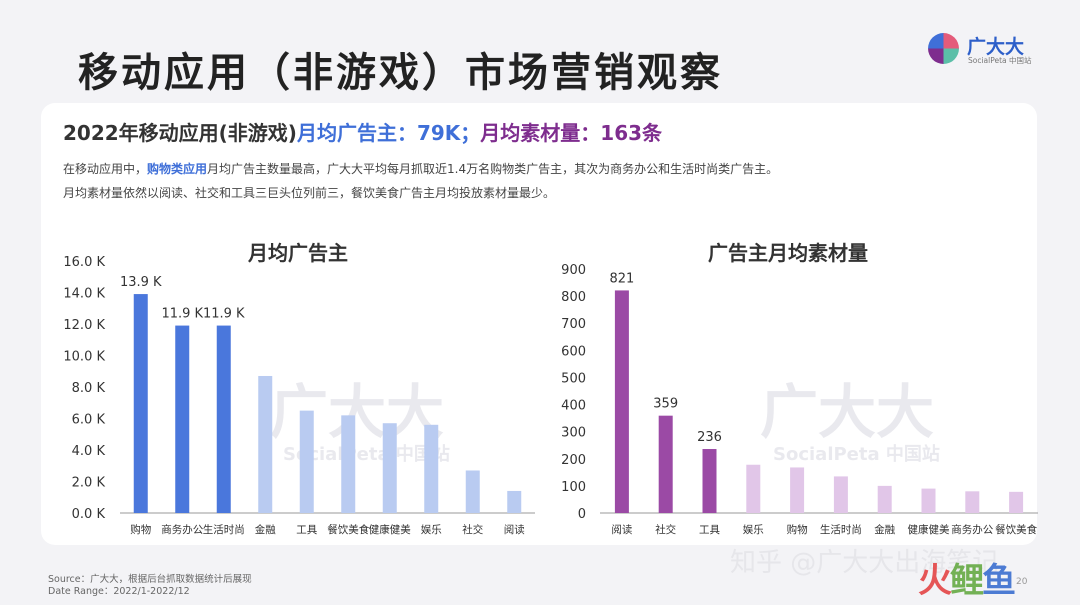 Image resolution: width=1080 pixels, height=605 pixels. I want to click on y-tick-label: 500, so click(573, 378).